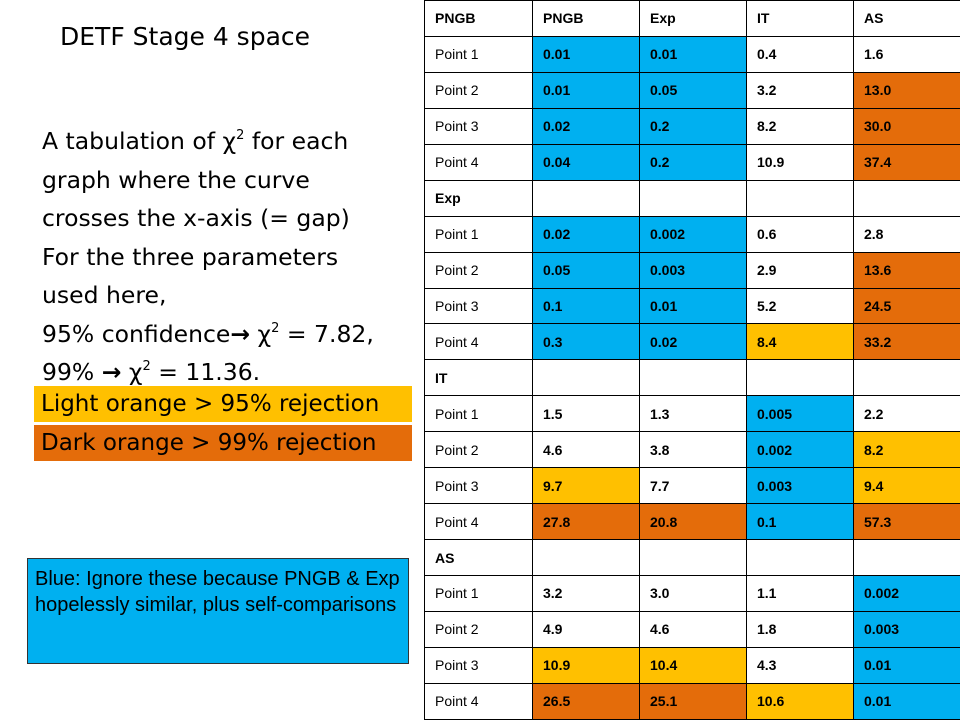  Describe the element at coordinates (906, 126) in the screenshot. I see `value-cell: 30.0` at that location.